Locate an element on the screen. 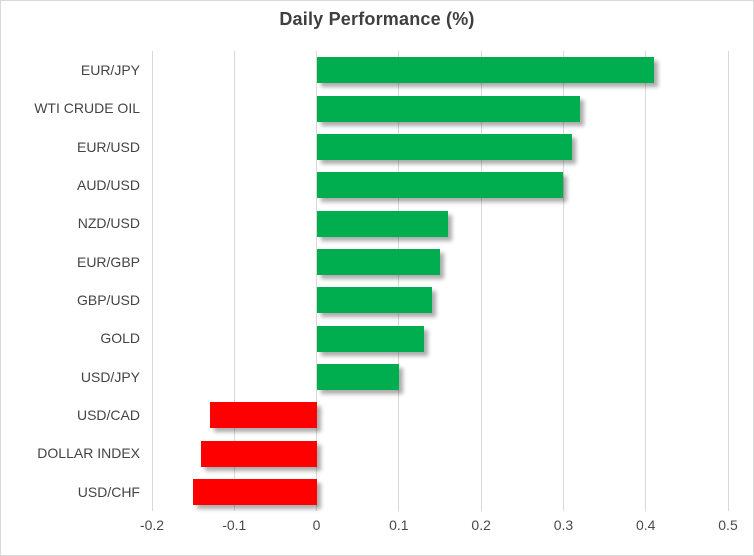  category-label-eur-jpy: EUR/JPY is located at coordinates (110, 70).